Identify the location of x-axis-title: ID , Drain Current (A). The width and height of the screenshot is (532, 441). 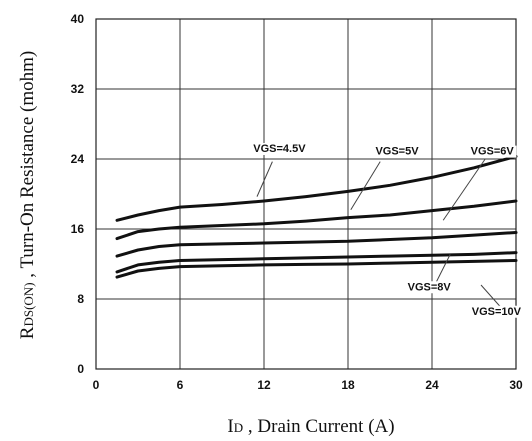
(310, 426).